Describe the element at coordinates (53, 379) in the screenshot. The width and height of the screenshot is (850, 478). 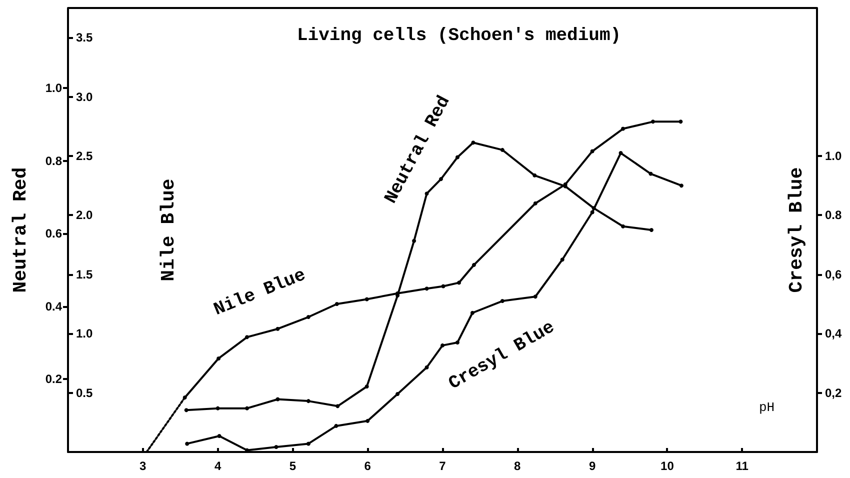
I see `y-tick-label: 0.2` at that location.